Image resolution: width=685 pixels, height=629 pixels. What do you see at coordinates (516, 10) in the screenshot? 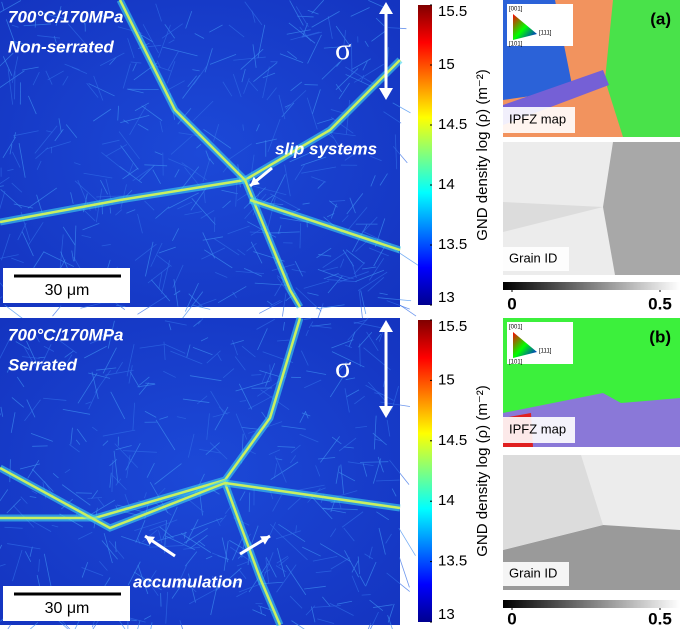
I see `ipf-legend-label: [001]` at bounding box center [516, 10].